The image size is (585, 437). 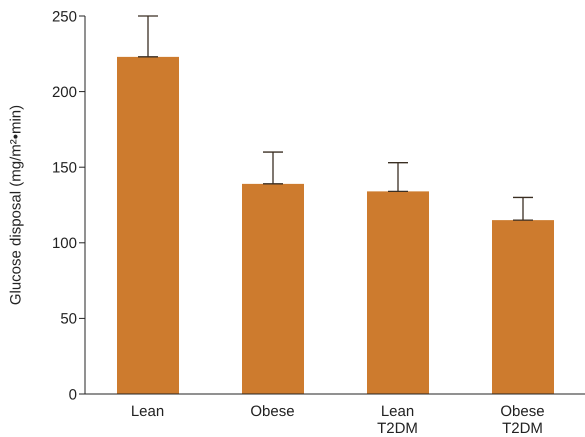 What do you see at coordinates (64, 168) in the screenshot?
I see `y-tick-label: 150` at bounding box center [64, 168].